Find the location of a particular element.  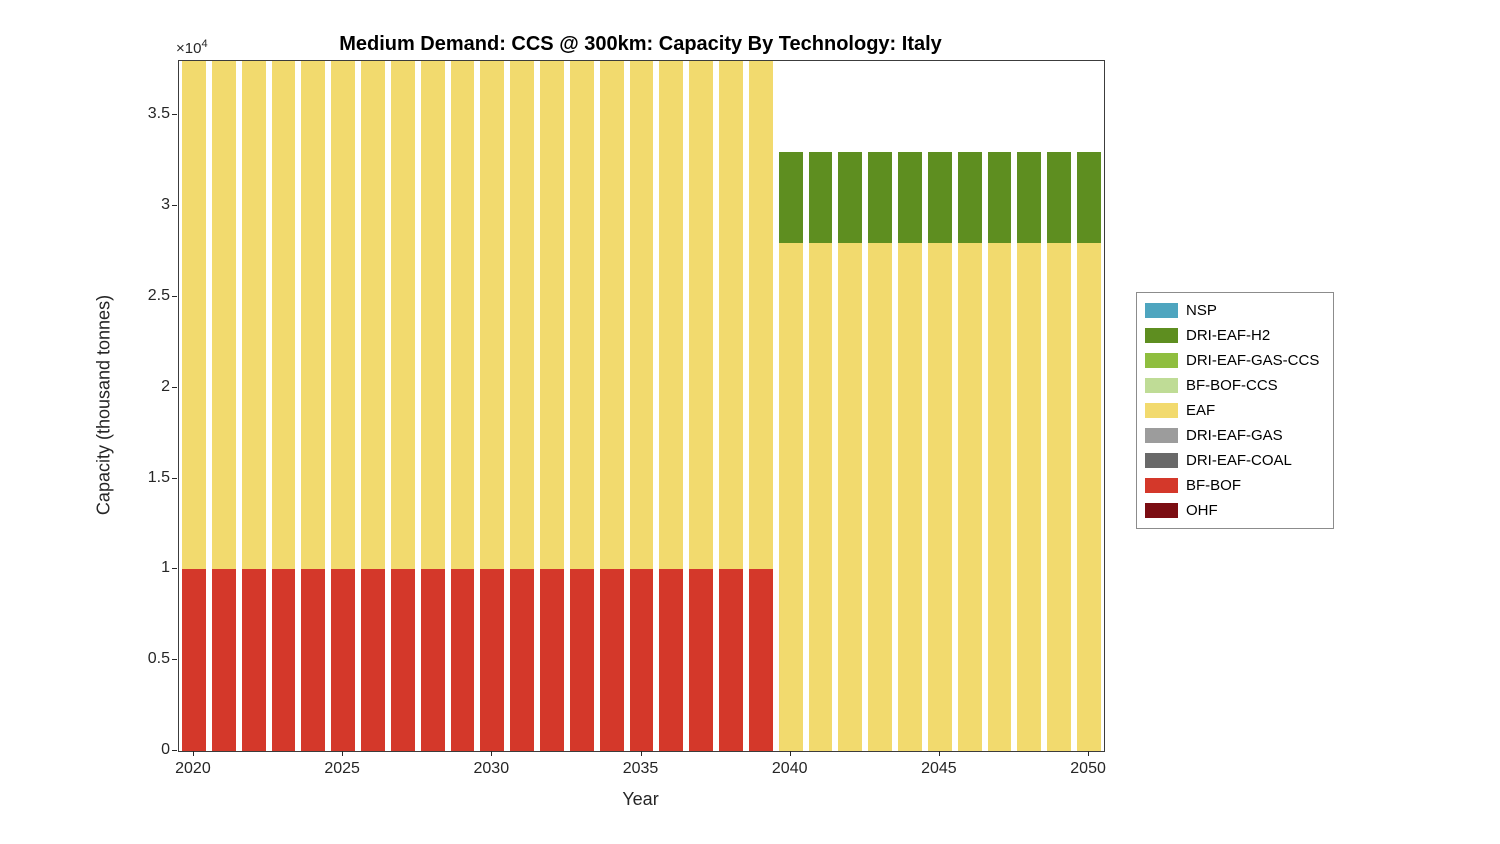

legend-swatch-DRI-EAF-H2 is located at coordinates (1161, 335).